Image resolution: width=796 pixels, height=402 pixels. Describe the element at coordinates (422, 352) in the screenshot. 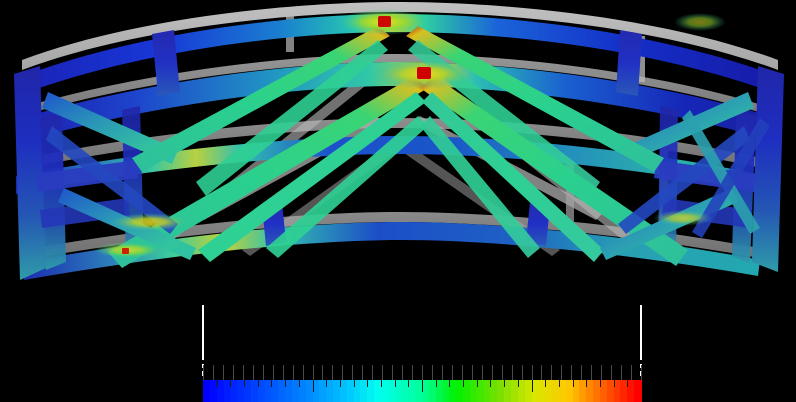

I see `stress-colorbar` at that location.